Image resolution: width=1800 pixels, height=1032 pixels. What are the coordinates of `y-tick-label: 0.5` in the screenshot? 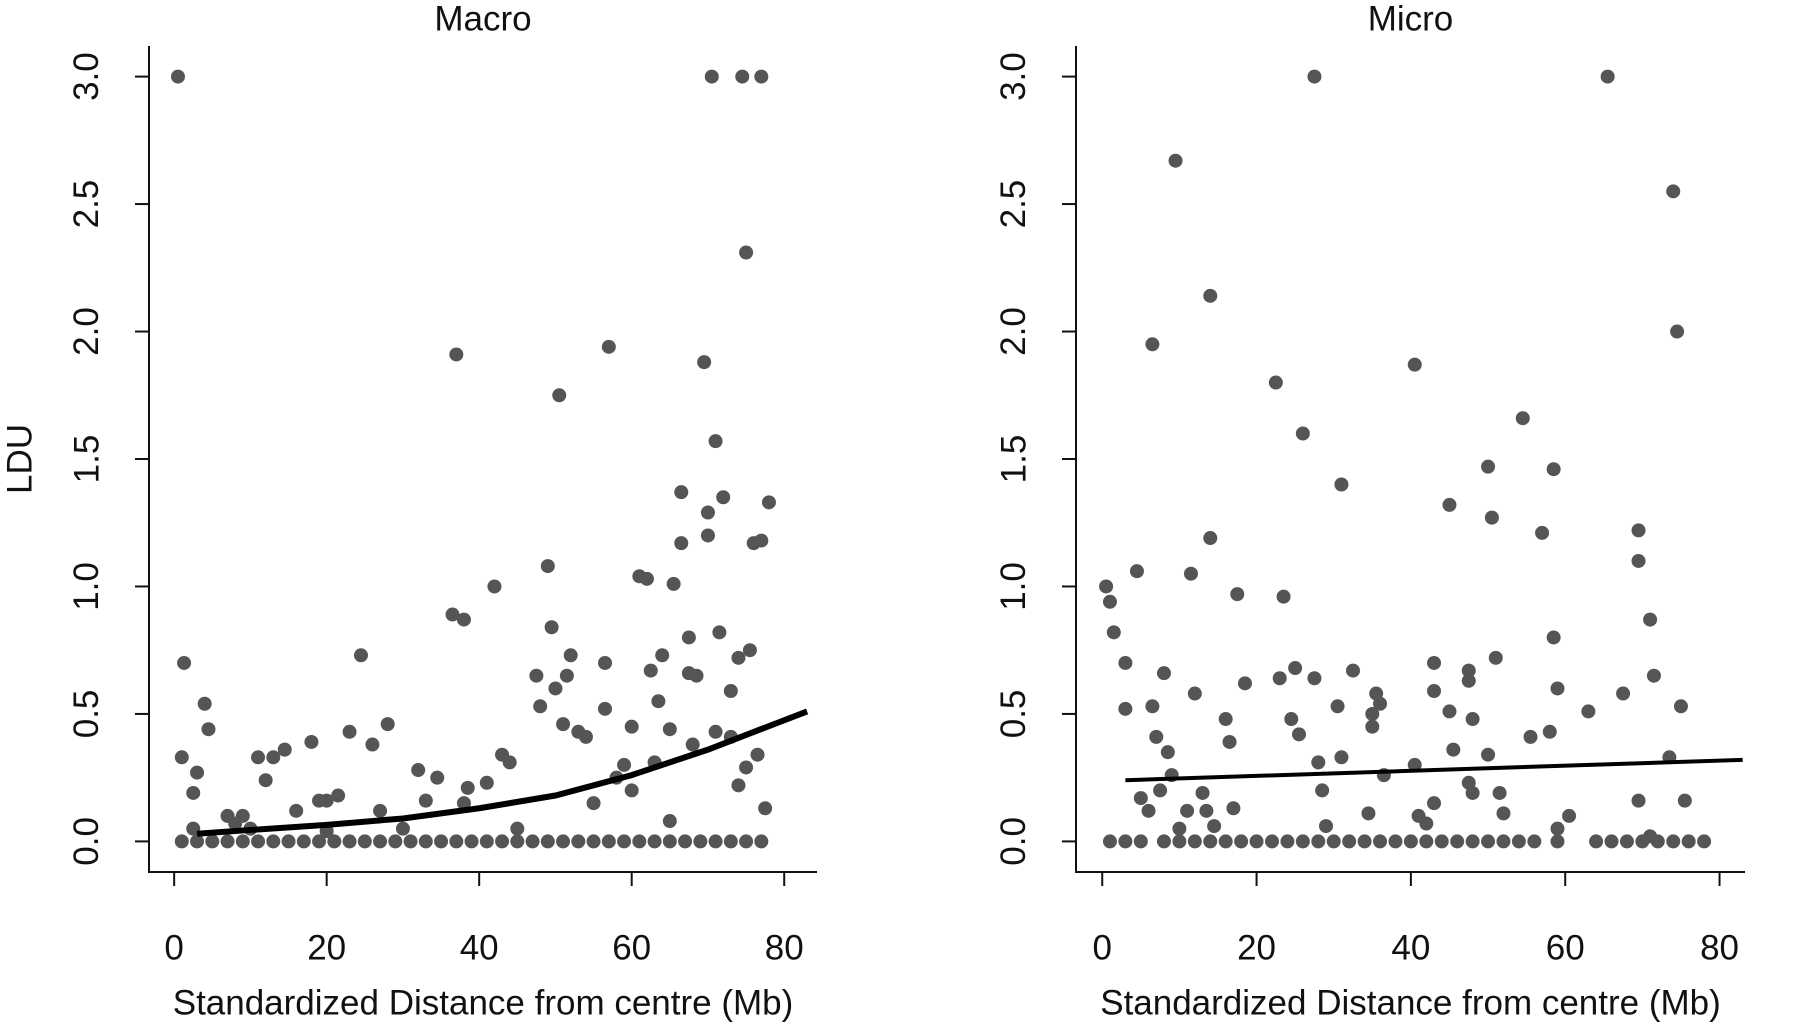 It's located at (1013, 714).